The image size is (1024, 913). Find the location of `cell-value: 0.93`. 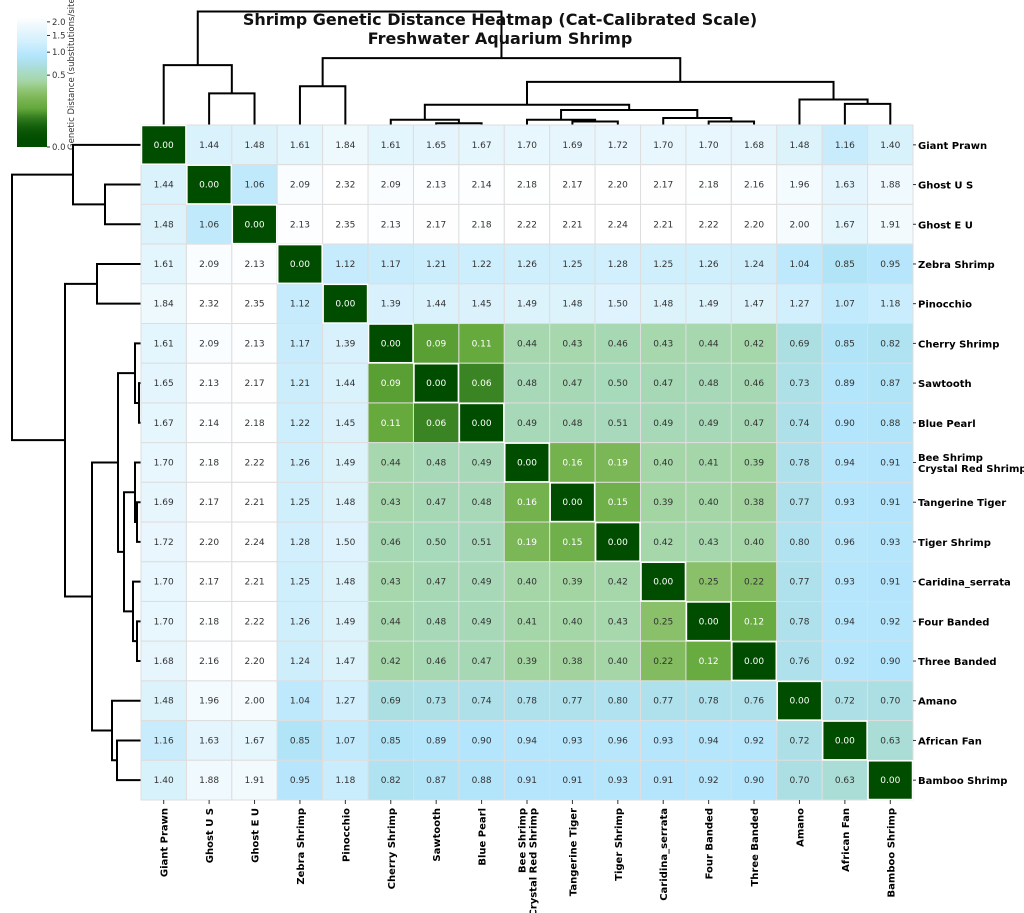

cell-value: 0.93 is located at coordinates (845, 503).